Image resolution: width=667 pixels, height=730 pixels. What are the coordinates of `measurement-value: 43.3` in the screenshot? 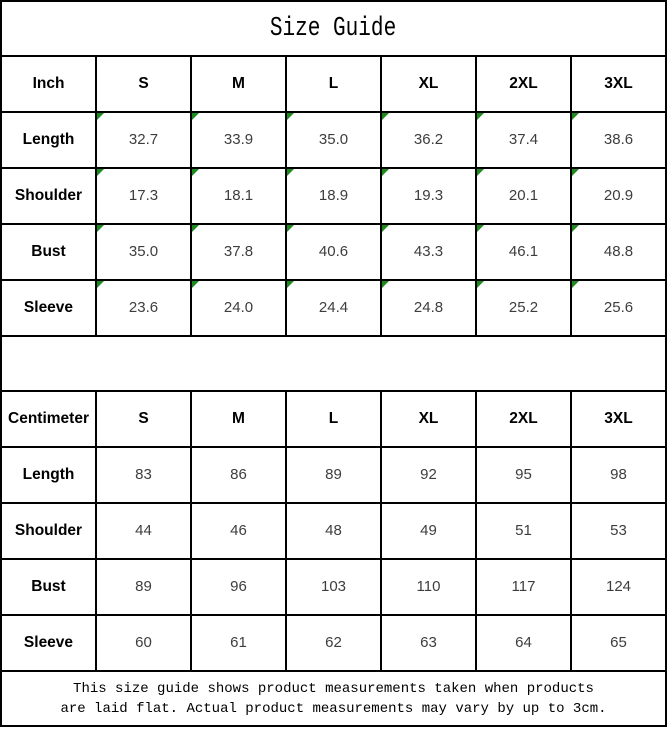 It's located at (428, 251).